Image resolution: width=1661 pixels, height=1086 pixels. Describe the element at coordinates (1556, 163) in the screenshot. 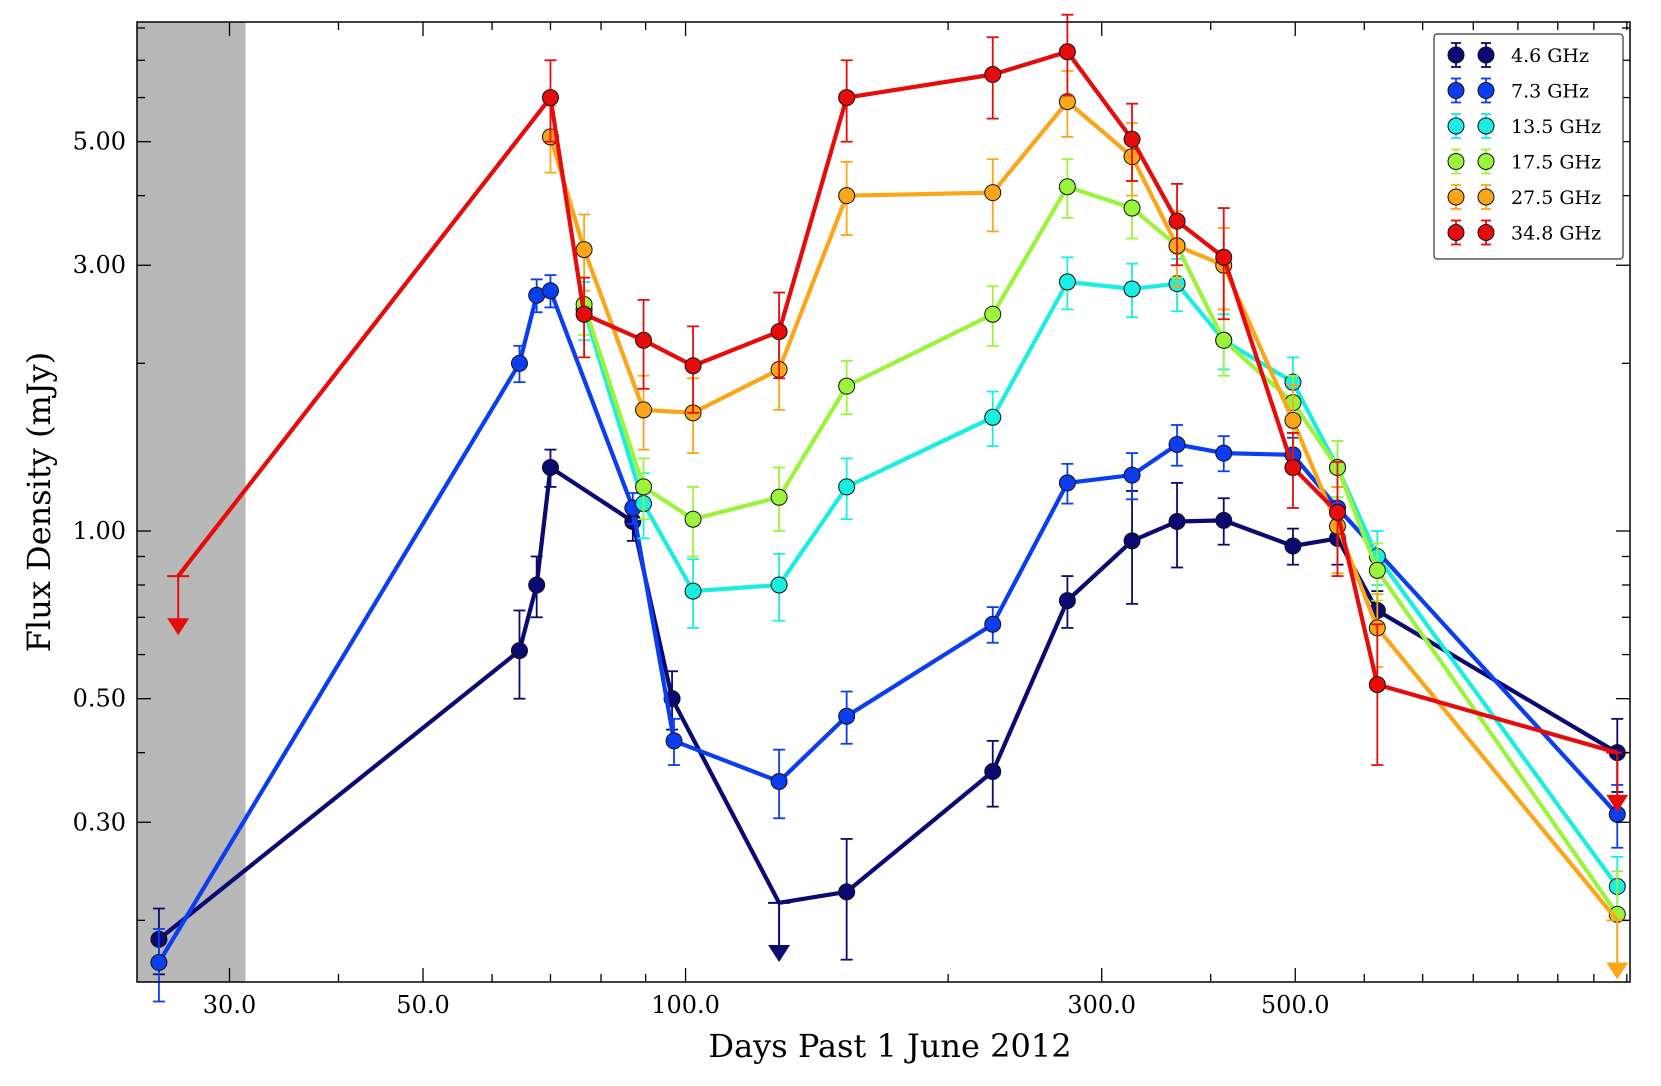

I see `legend-label: 17.5 GHz` at that location.